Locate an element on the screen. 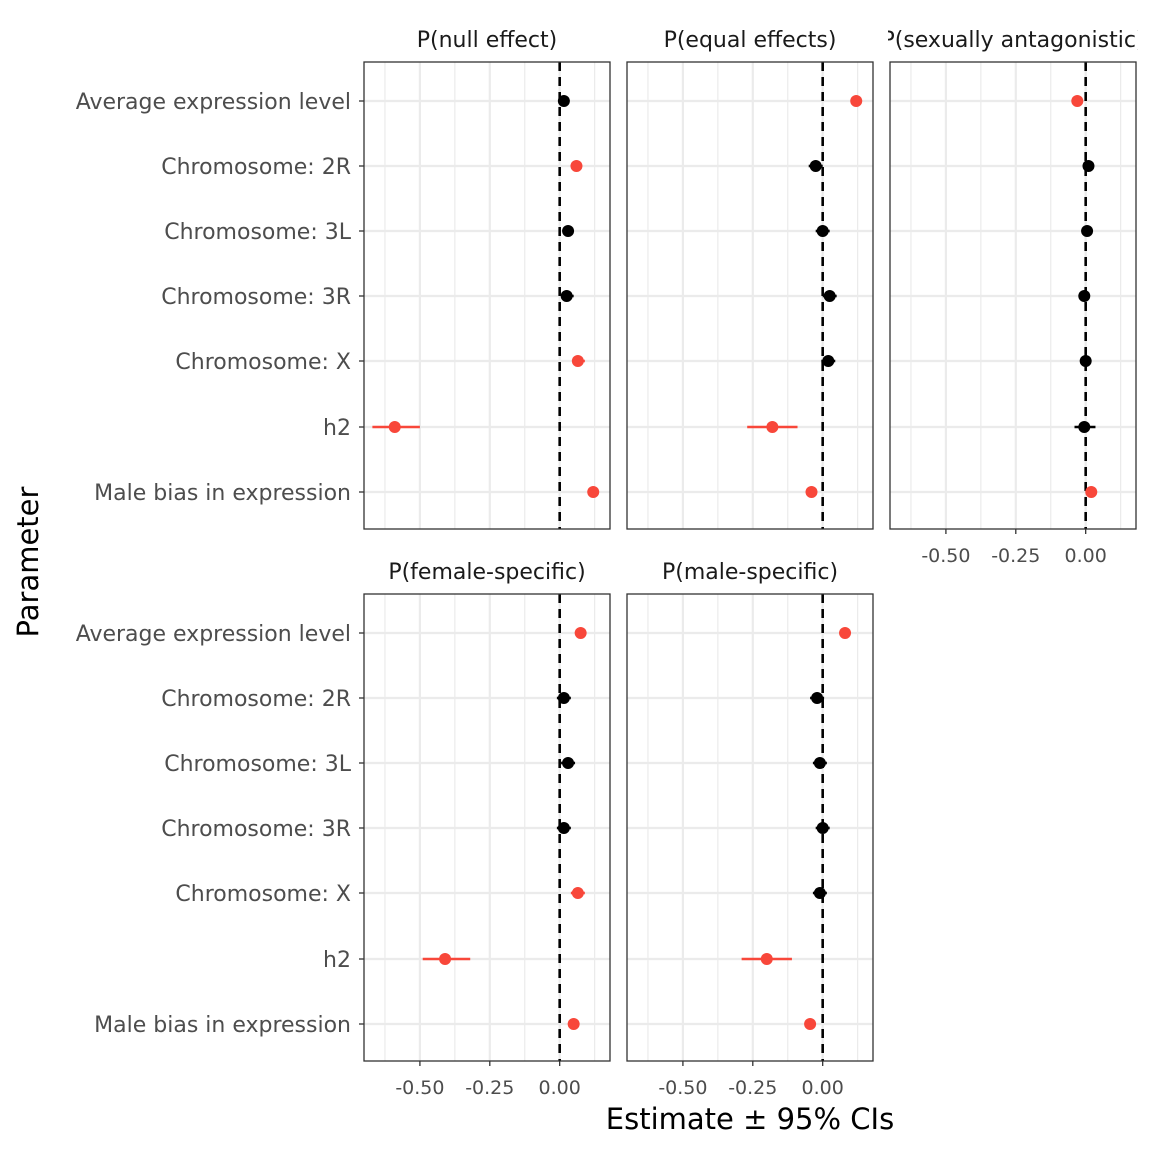 The width and height of the screenshot is (1152, 1152). y-axis-title: Parameter is located at coordinates (28, 561).